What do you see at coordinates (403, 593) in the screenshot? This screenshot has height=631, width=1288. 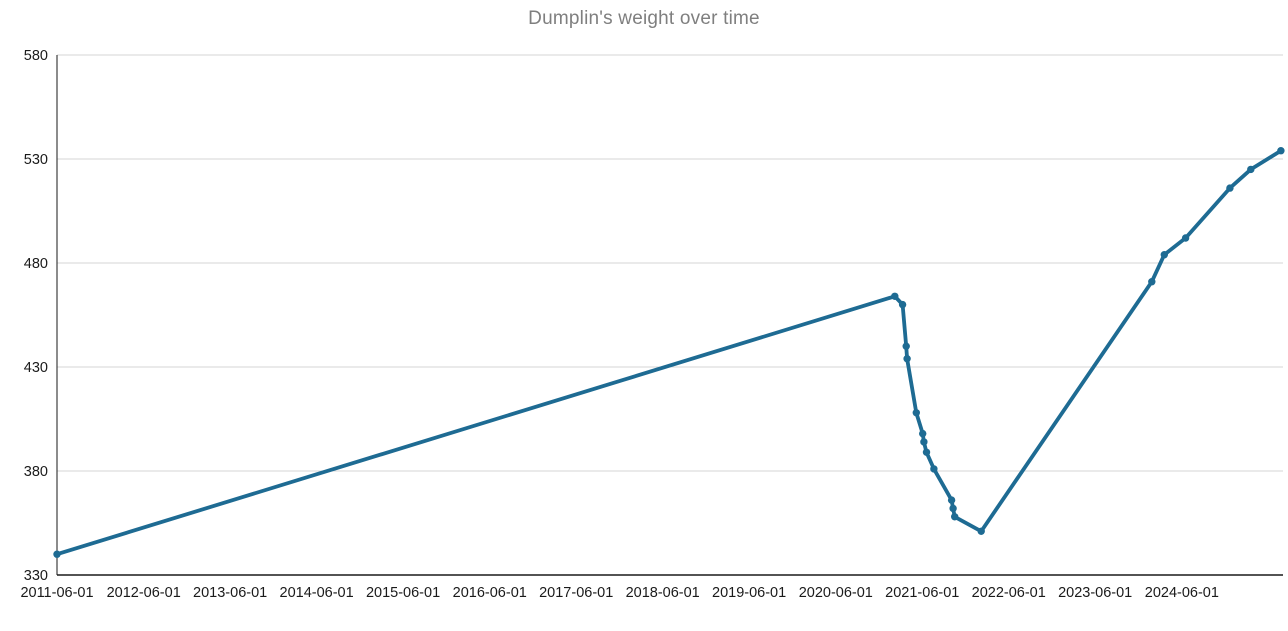 I see `x-tick-label: 2015-06-01` at bounding box center [403, 593].